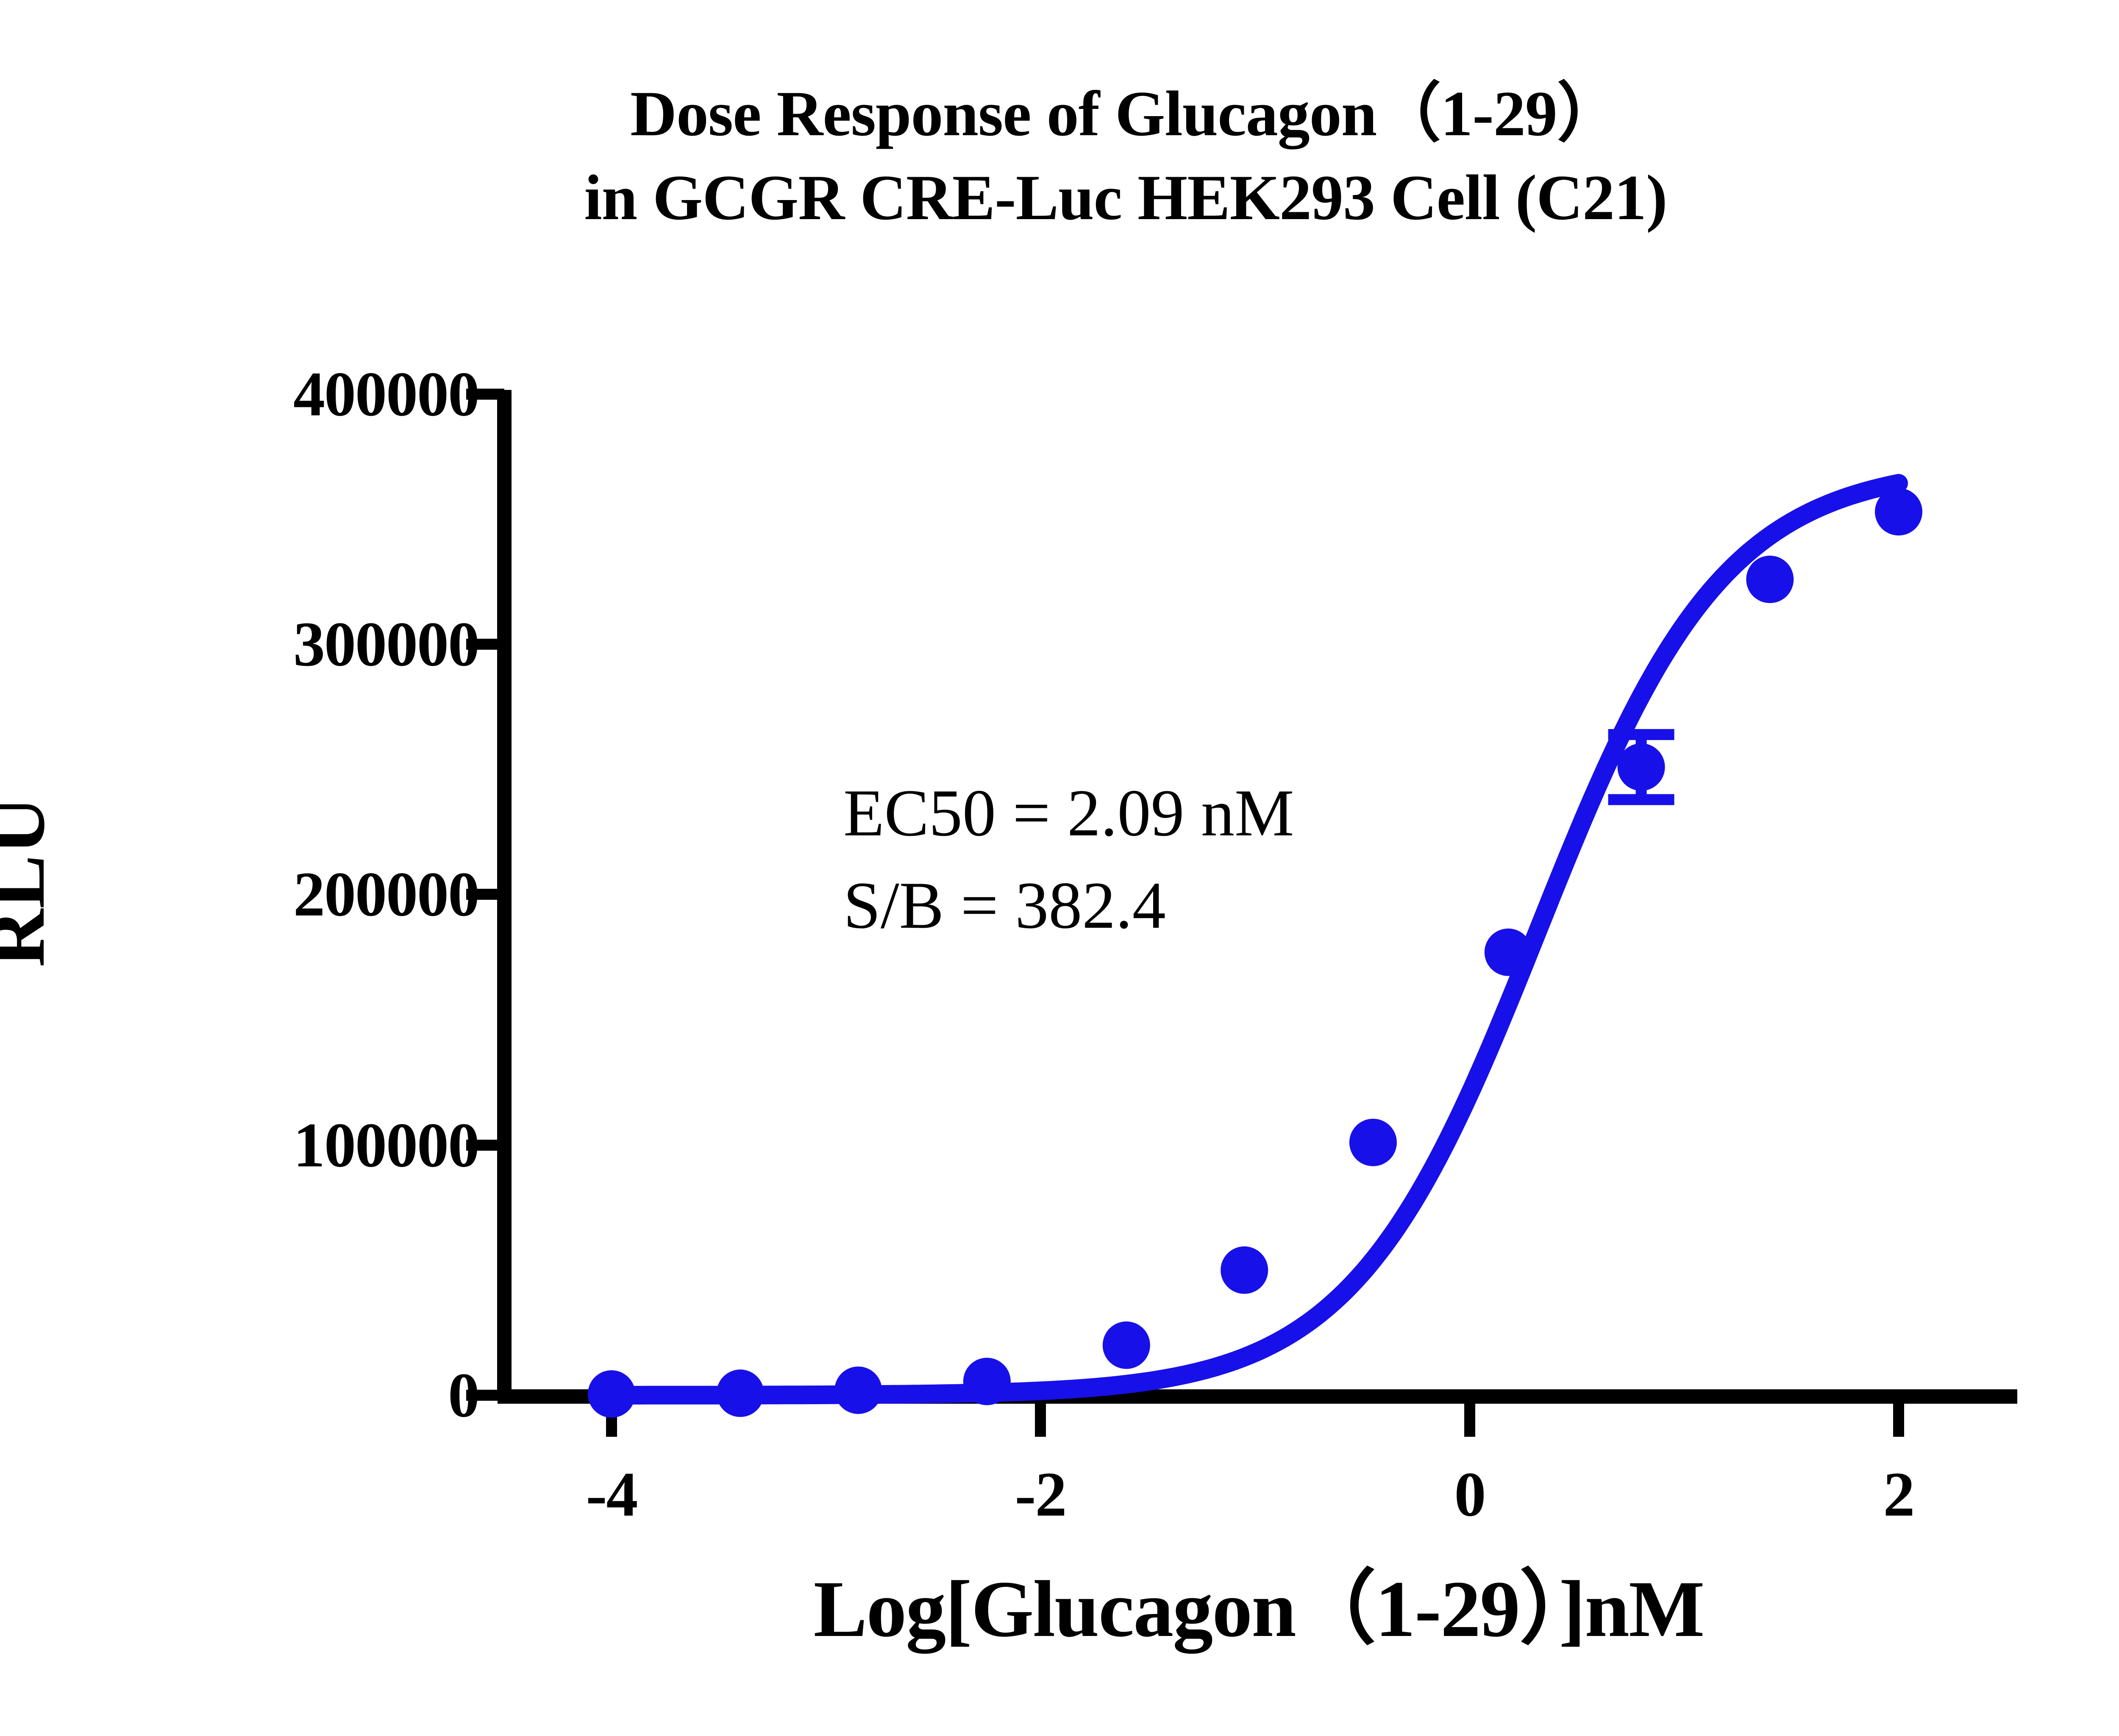 The height and width of the screenshot is (1736, 2119). I want to click on y-axis-title-text: RLU, so click(31, 882).